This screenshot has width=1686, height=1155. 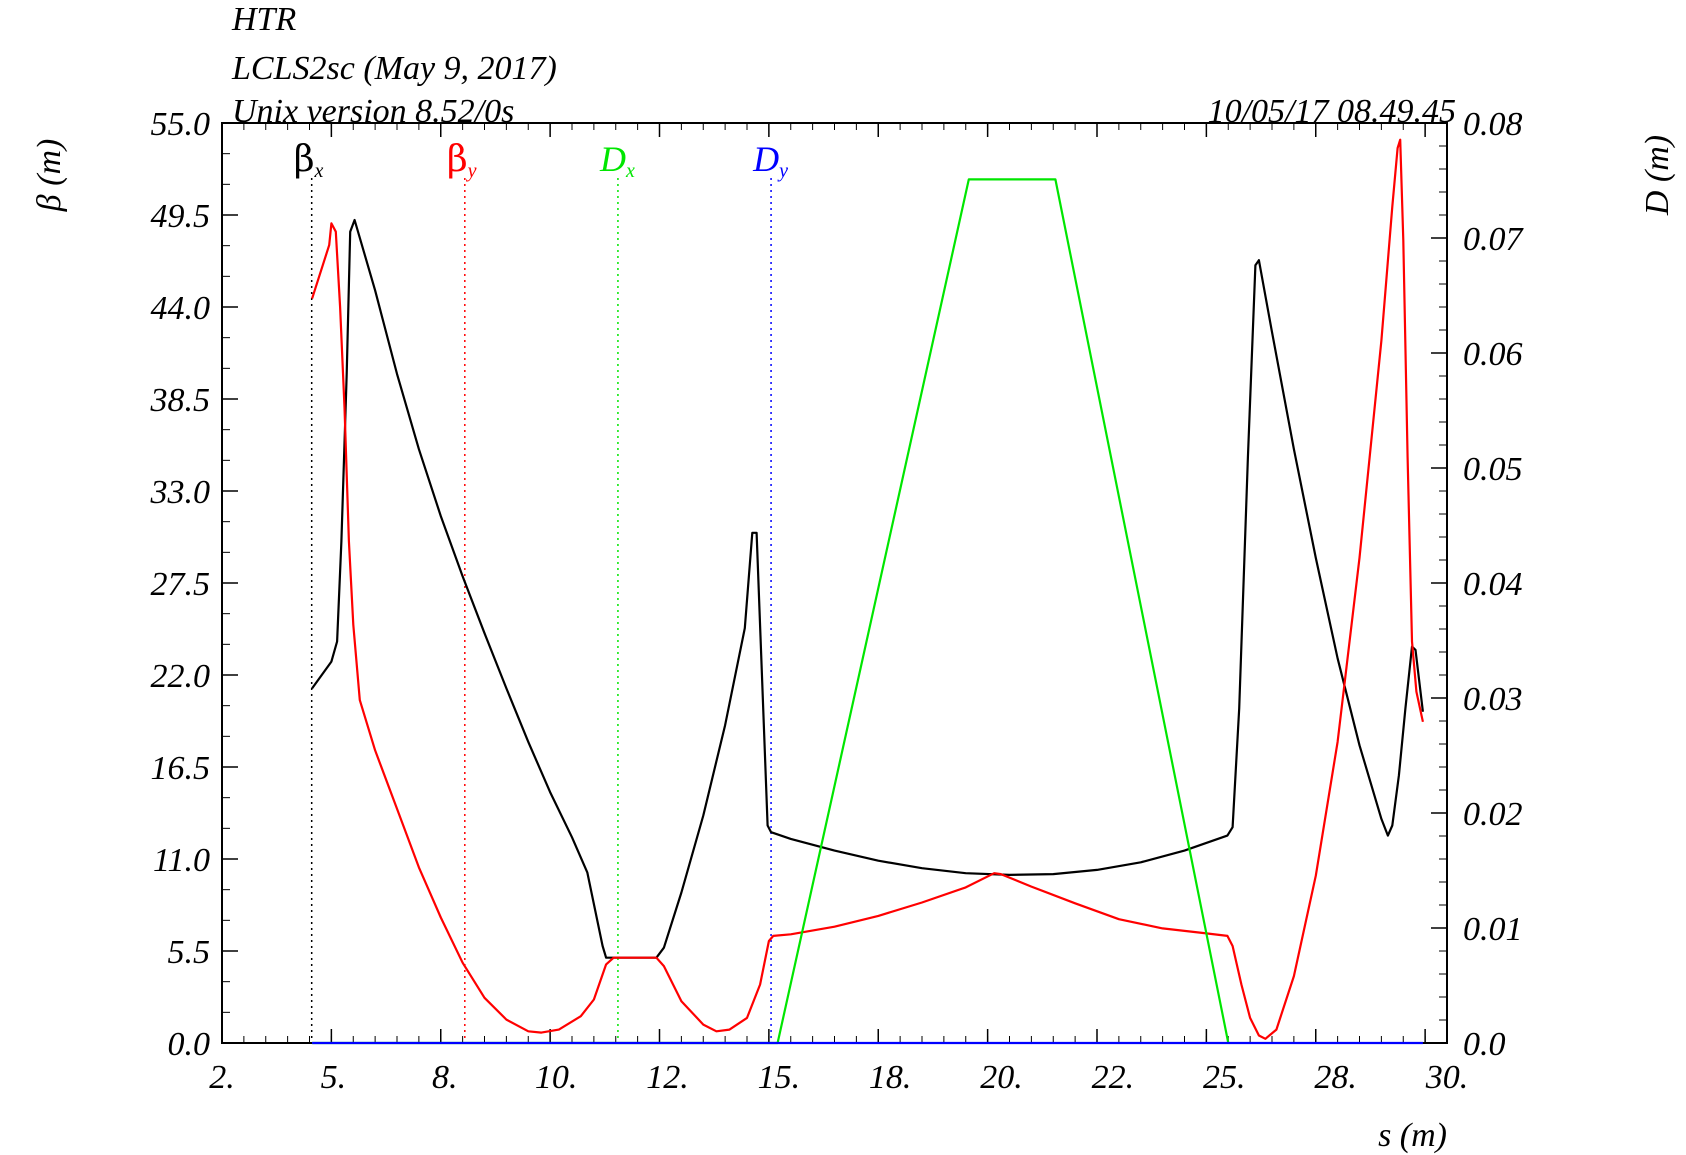 What do you see at coordinates (263, 19) in the screenshot?
I see `header-title: HTR` at bounding box center [263, 19].